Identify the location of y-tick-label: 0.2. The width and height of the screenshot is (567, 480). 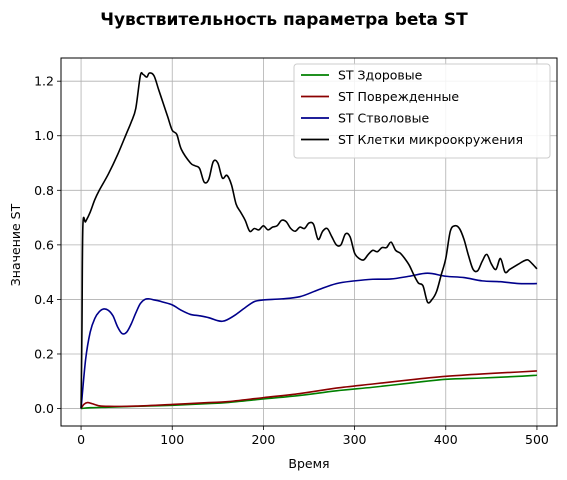
(44, 353).